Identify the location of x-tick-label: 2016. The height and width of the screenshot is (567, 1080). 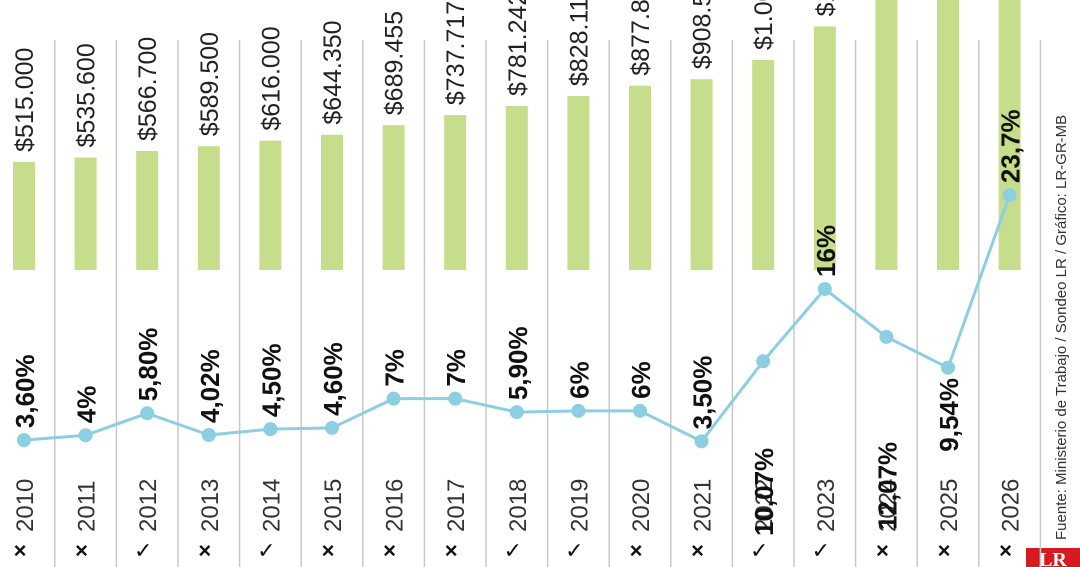
(395, 505).